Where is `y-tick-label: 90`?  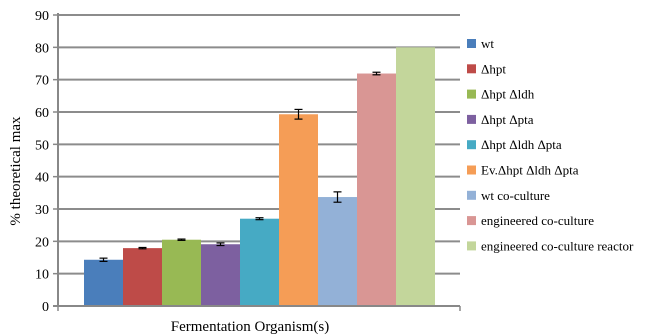
y-tick-label: 90 is located at coordinates (42, 16).